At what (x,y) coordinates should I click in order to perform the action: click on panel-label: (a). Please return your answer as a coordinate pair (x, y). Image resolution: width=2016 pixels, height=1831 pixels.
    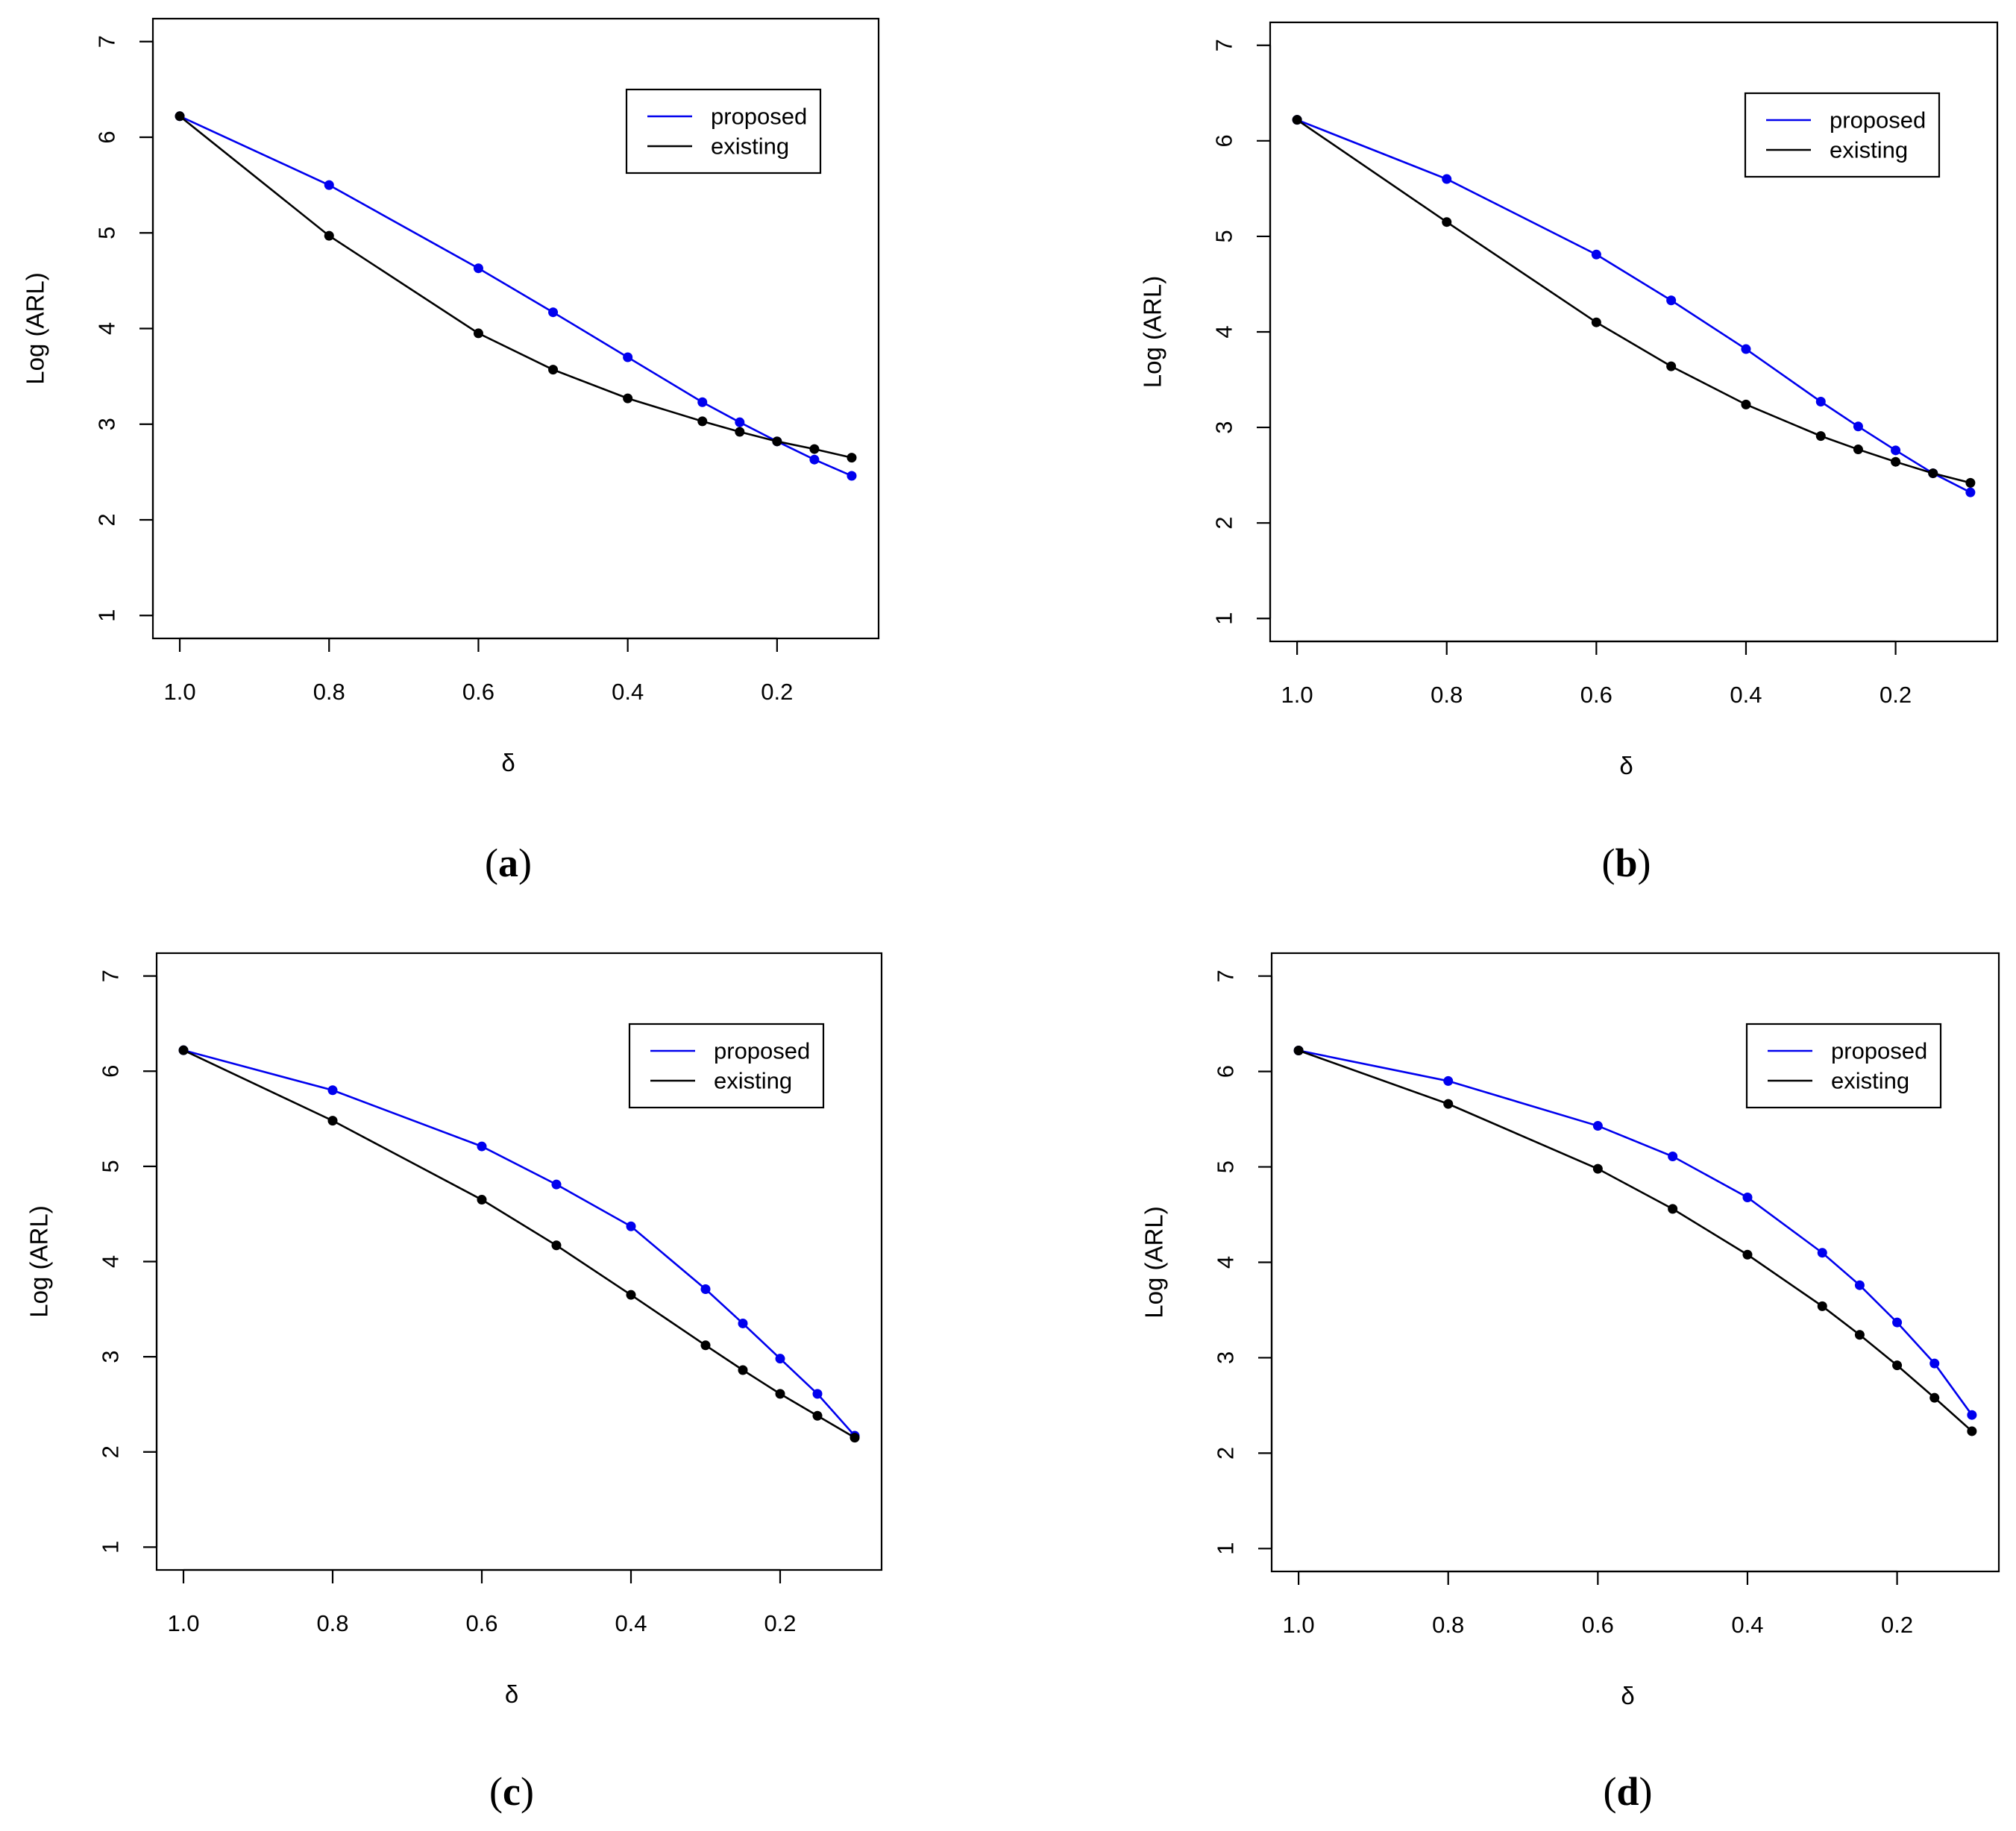
    Looking at the image, I should click on (508, 863).